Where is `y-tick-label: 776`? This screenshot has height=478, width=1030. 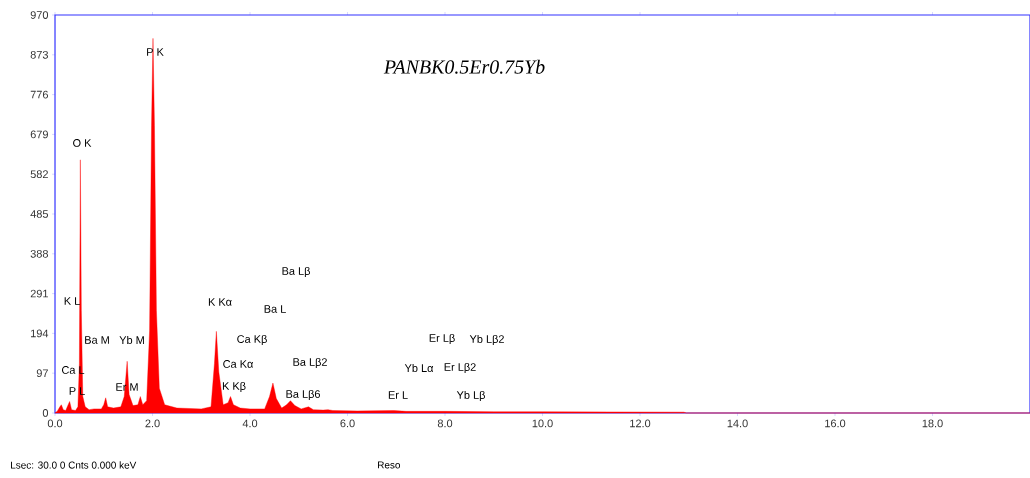
y-tick-label: 776 is located at coordinates (39, 94).